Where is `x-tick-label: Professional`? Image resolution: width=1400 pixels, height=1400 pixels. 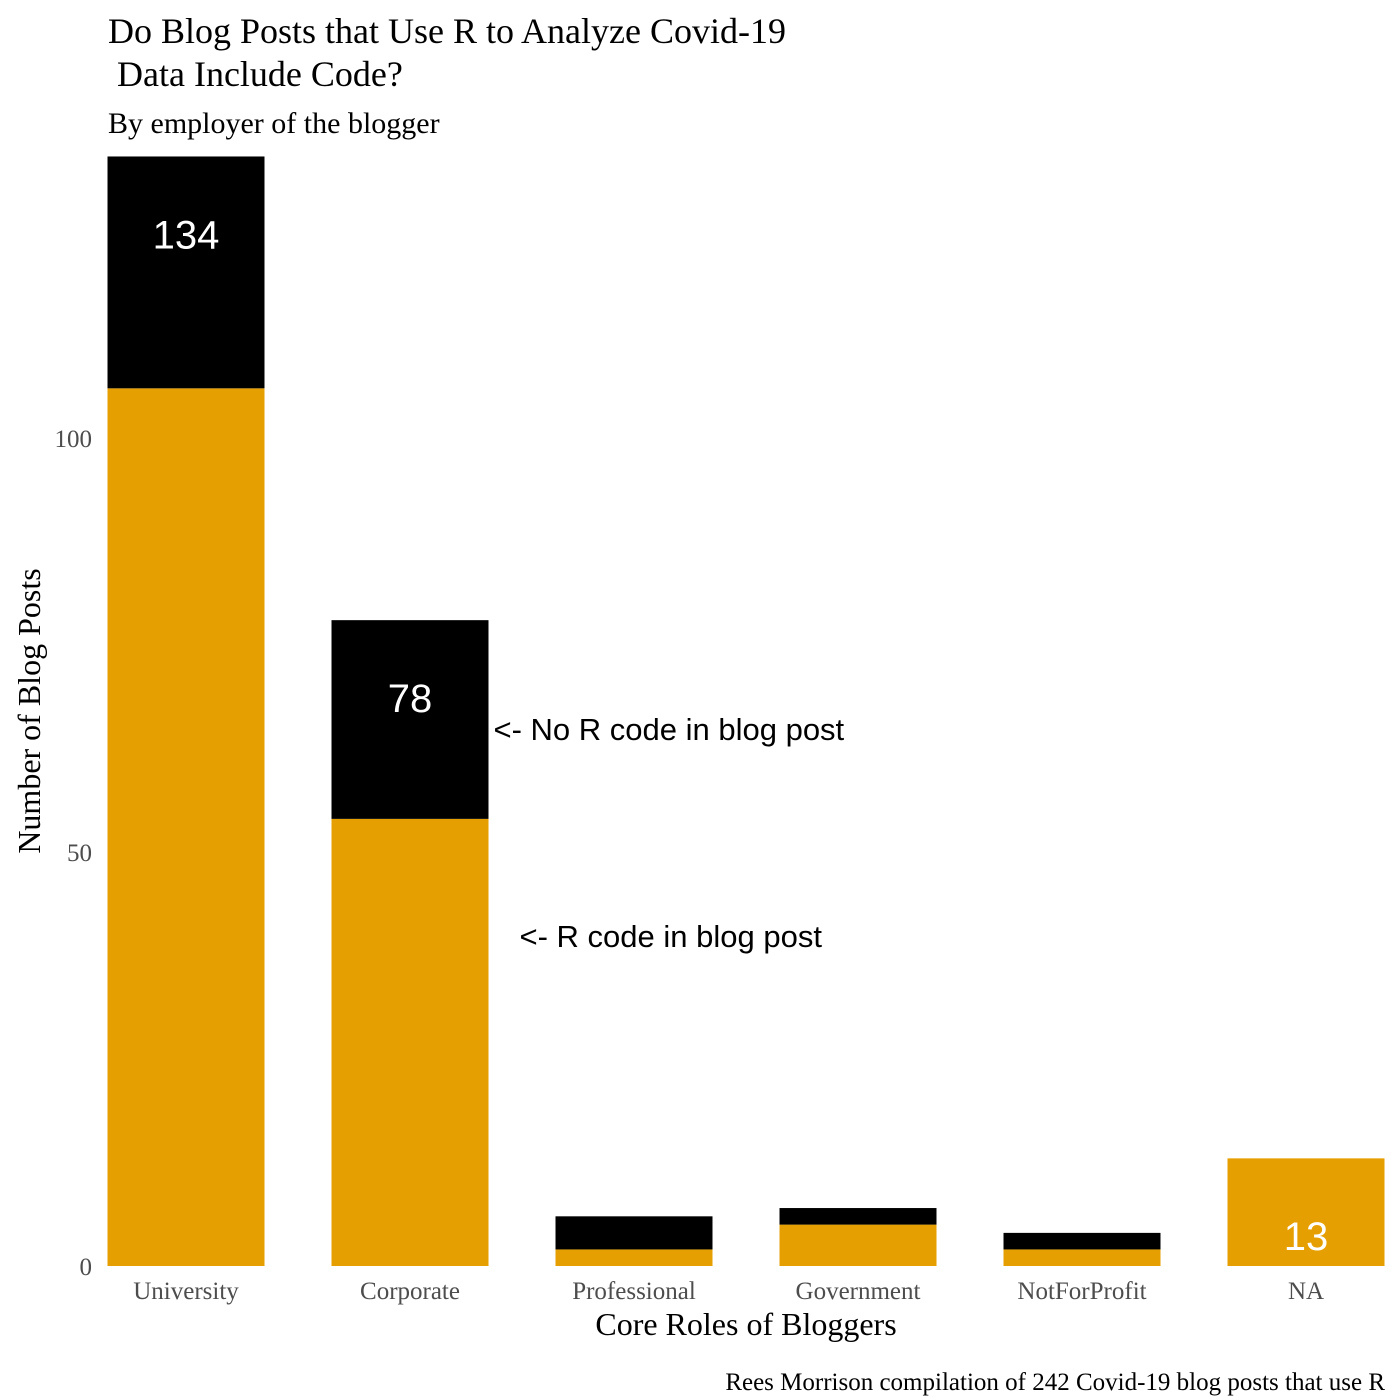 x-tick-label: Professional is located at coordinates (634, 1291).